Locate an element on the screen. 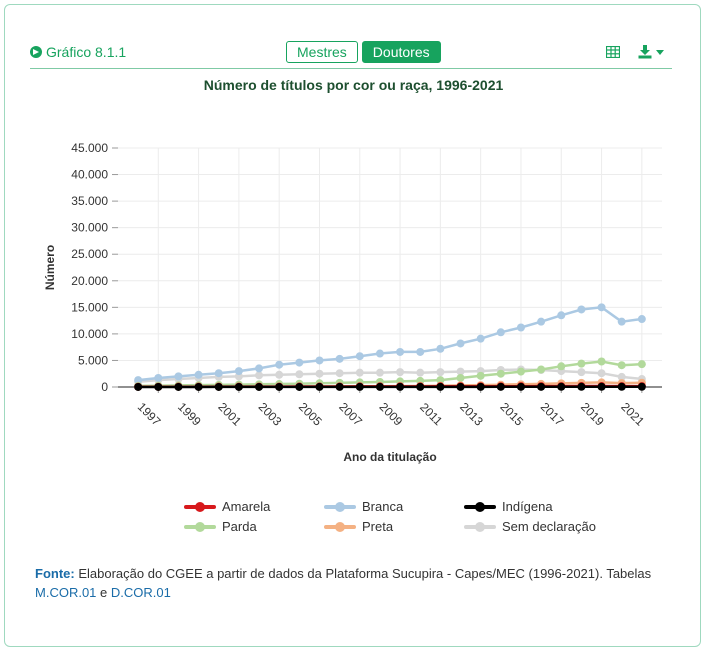  series-line-branca is located at coordinates (390, 344).